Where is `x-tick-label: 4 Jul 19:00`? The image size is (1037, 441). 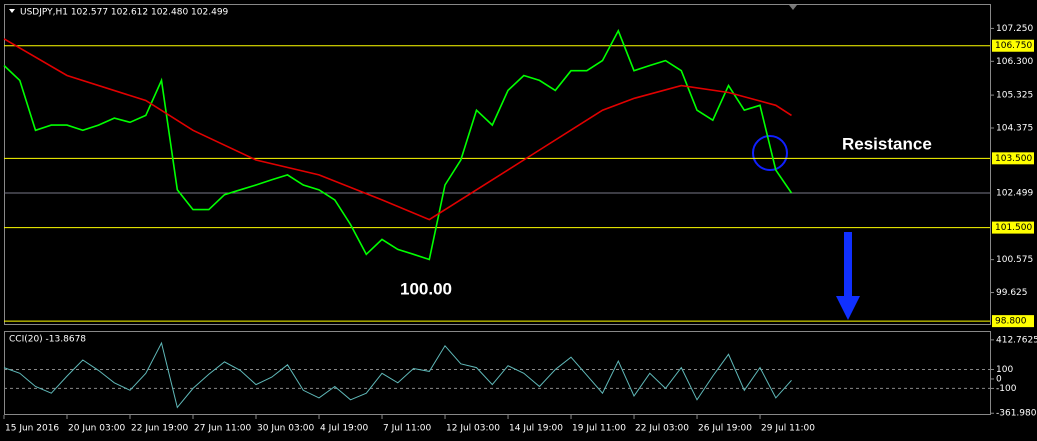 x-tick-label: 4 Jul 19:00 is located at coordinates (344, 429).